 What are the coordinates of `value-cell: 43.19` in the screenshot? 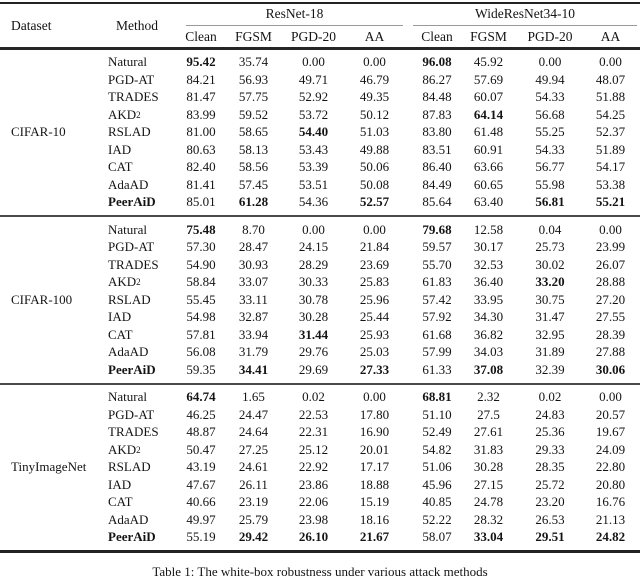 It's located at (201, 467).